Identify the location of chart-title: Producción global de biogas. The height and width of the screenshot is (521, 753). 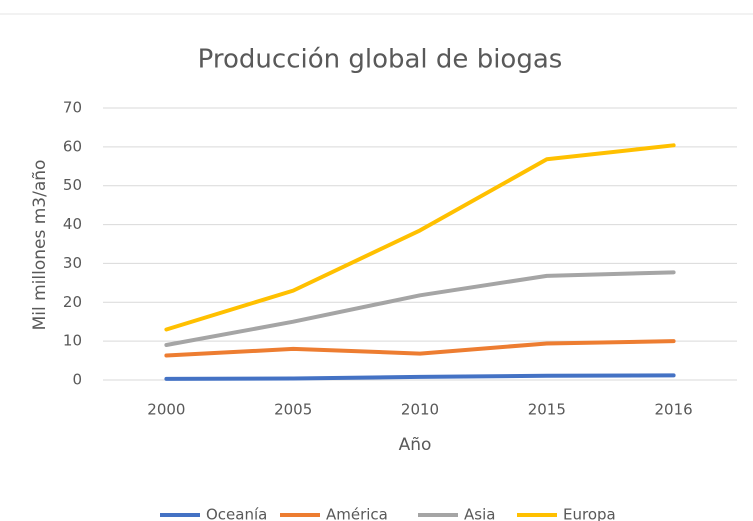
(380, 60).